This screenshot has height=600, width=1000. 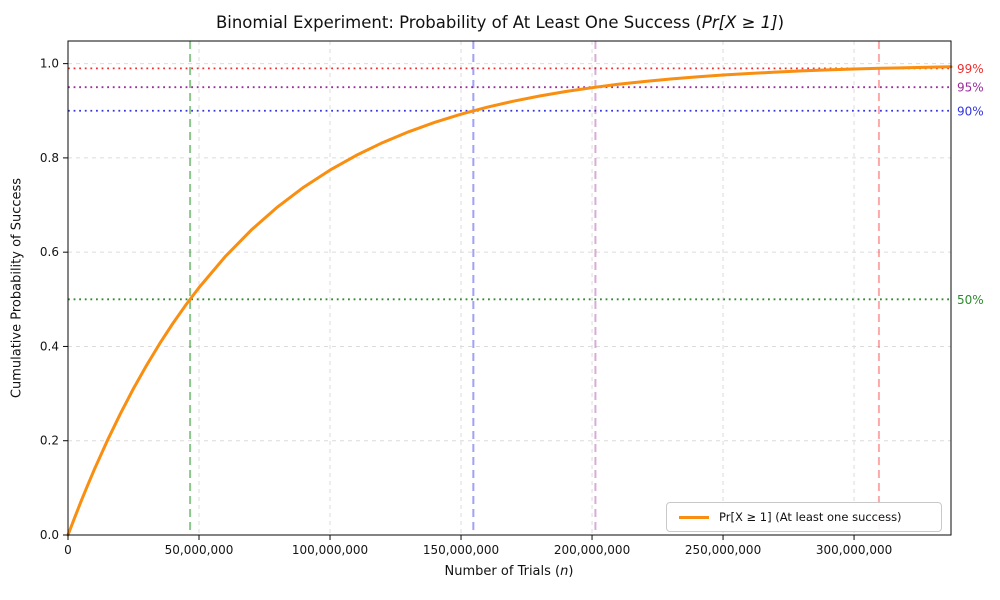 I want to click on x-tick-label: 150,000,000, so click(x=461, y=550).